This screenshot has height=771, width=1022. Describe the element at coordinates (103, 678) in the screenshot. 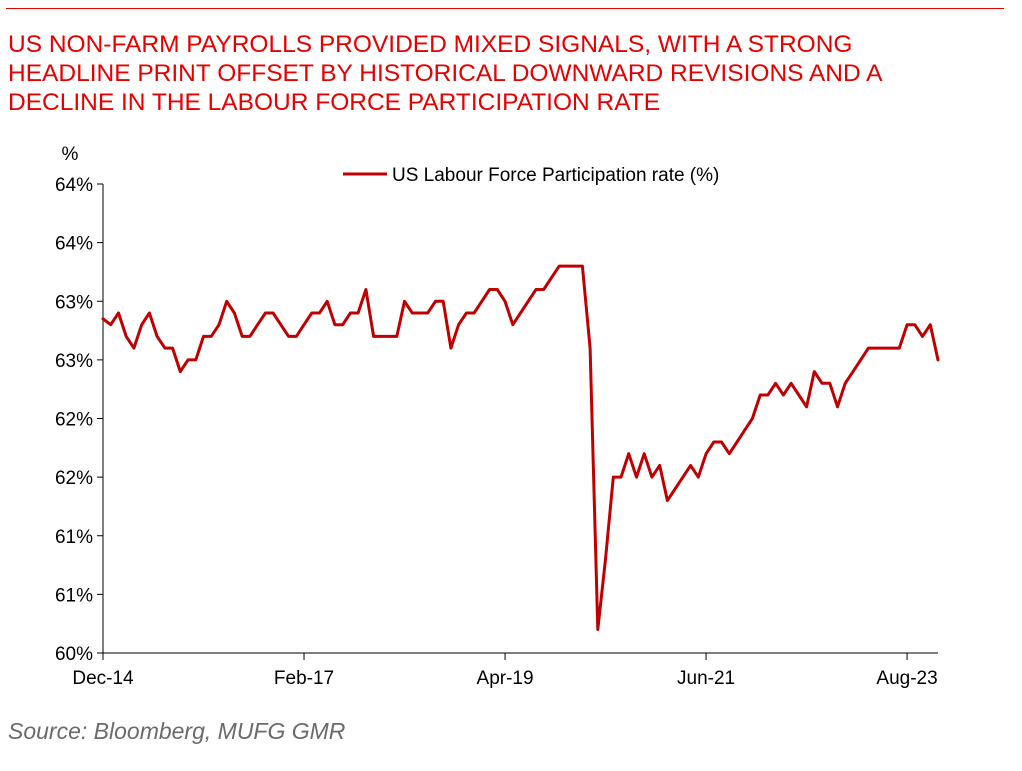

I see `x-tick-label: Dec-14` at that location.